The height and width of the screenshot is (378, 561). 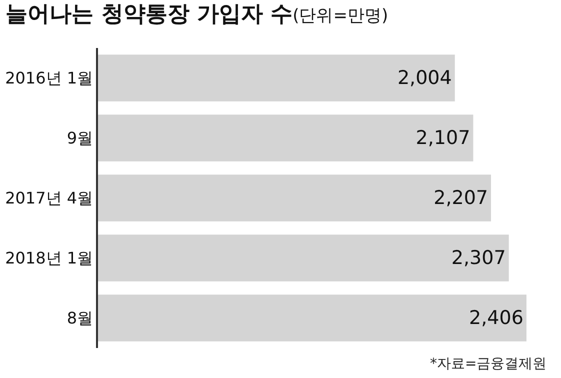 What do you see at coordinates (80, 318) in the screenshot?
I see `y-tick-label: 8월` at bounding box center [80, 318].